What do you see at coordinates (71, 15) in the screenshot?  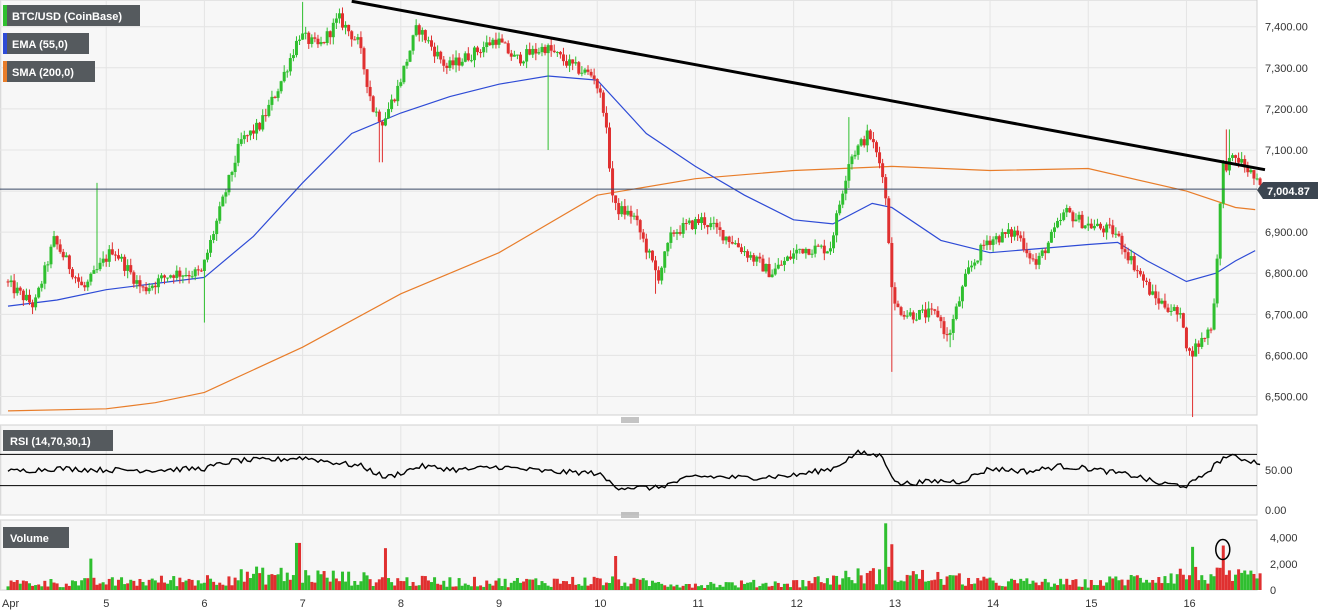 I see `legend-instrument: BTC/USD (CoinBase)` at bounding box center [71, 15].